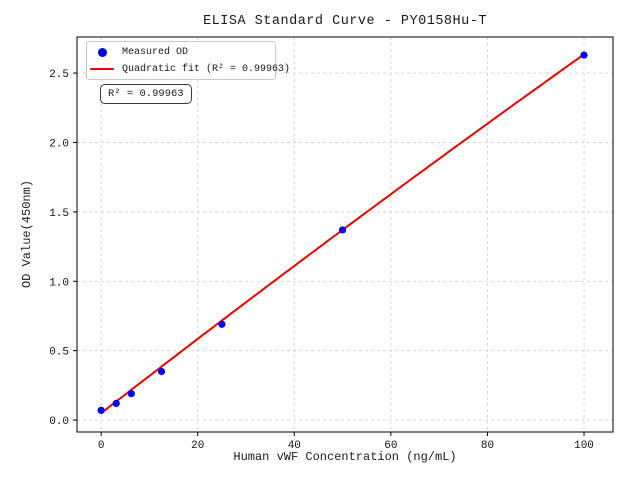 This screenshot has width=640, height=480. What do you see at coordinates (59, 75) in the screenshot?
I see `y-tick-label: 2.5` at bounding box center [59, 75].